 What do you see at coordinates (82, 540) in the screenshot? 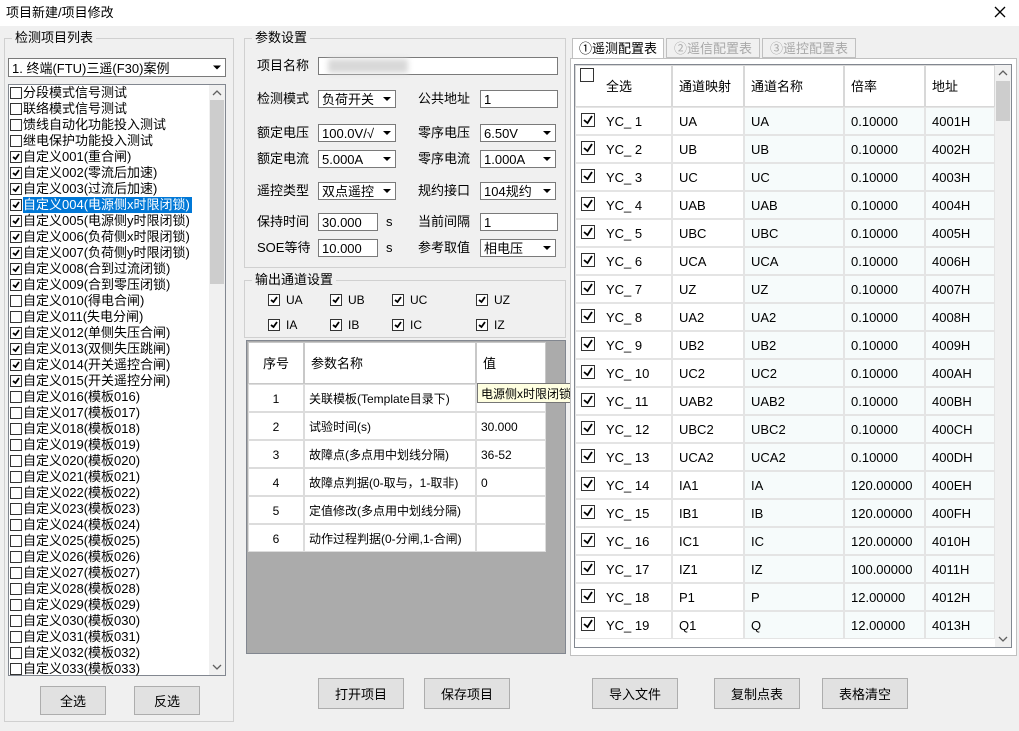
I see `list-item: 自定义025(模板025)` at bounding box center [82, 540].